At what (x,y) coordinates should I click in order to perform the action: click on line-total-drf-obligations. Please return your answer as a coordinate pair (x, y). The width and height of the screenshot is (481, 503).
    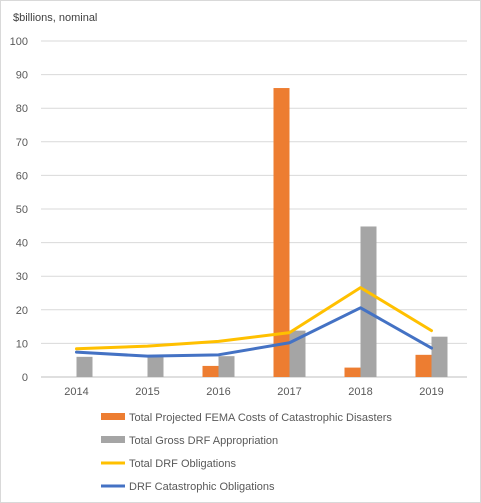
    Looking at the image, I should click on (254, 318).